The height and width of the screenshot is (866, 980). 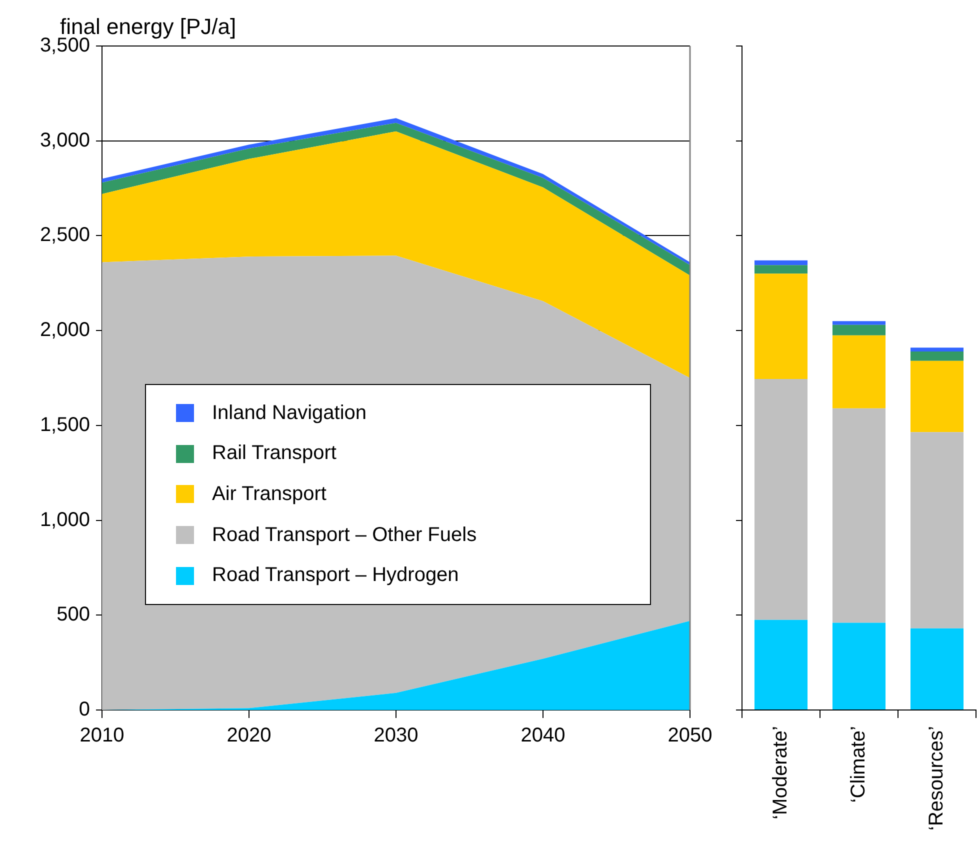 I want to click on x-tick-label: ‘Moderate’, so click(x=781, y=773).